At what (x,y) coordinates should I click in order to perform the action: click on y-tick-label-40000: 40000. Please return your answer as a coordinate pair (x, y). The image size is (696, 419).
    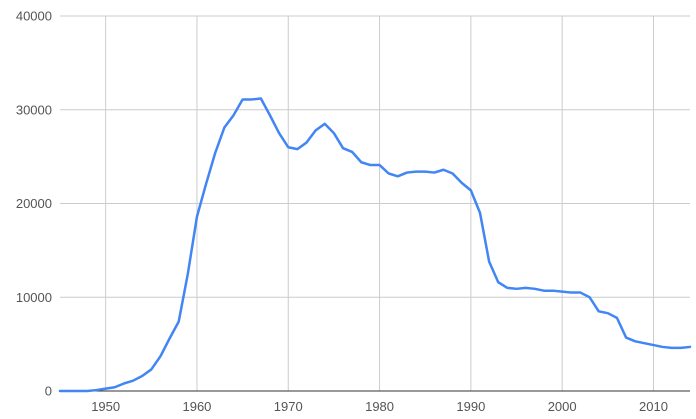
    Looking at the image, I should click on (34, 16).